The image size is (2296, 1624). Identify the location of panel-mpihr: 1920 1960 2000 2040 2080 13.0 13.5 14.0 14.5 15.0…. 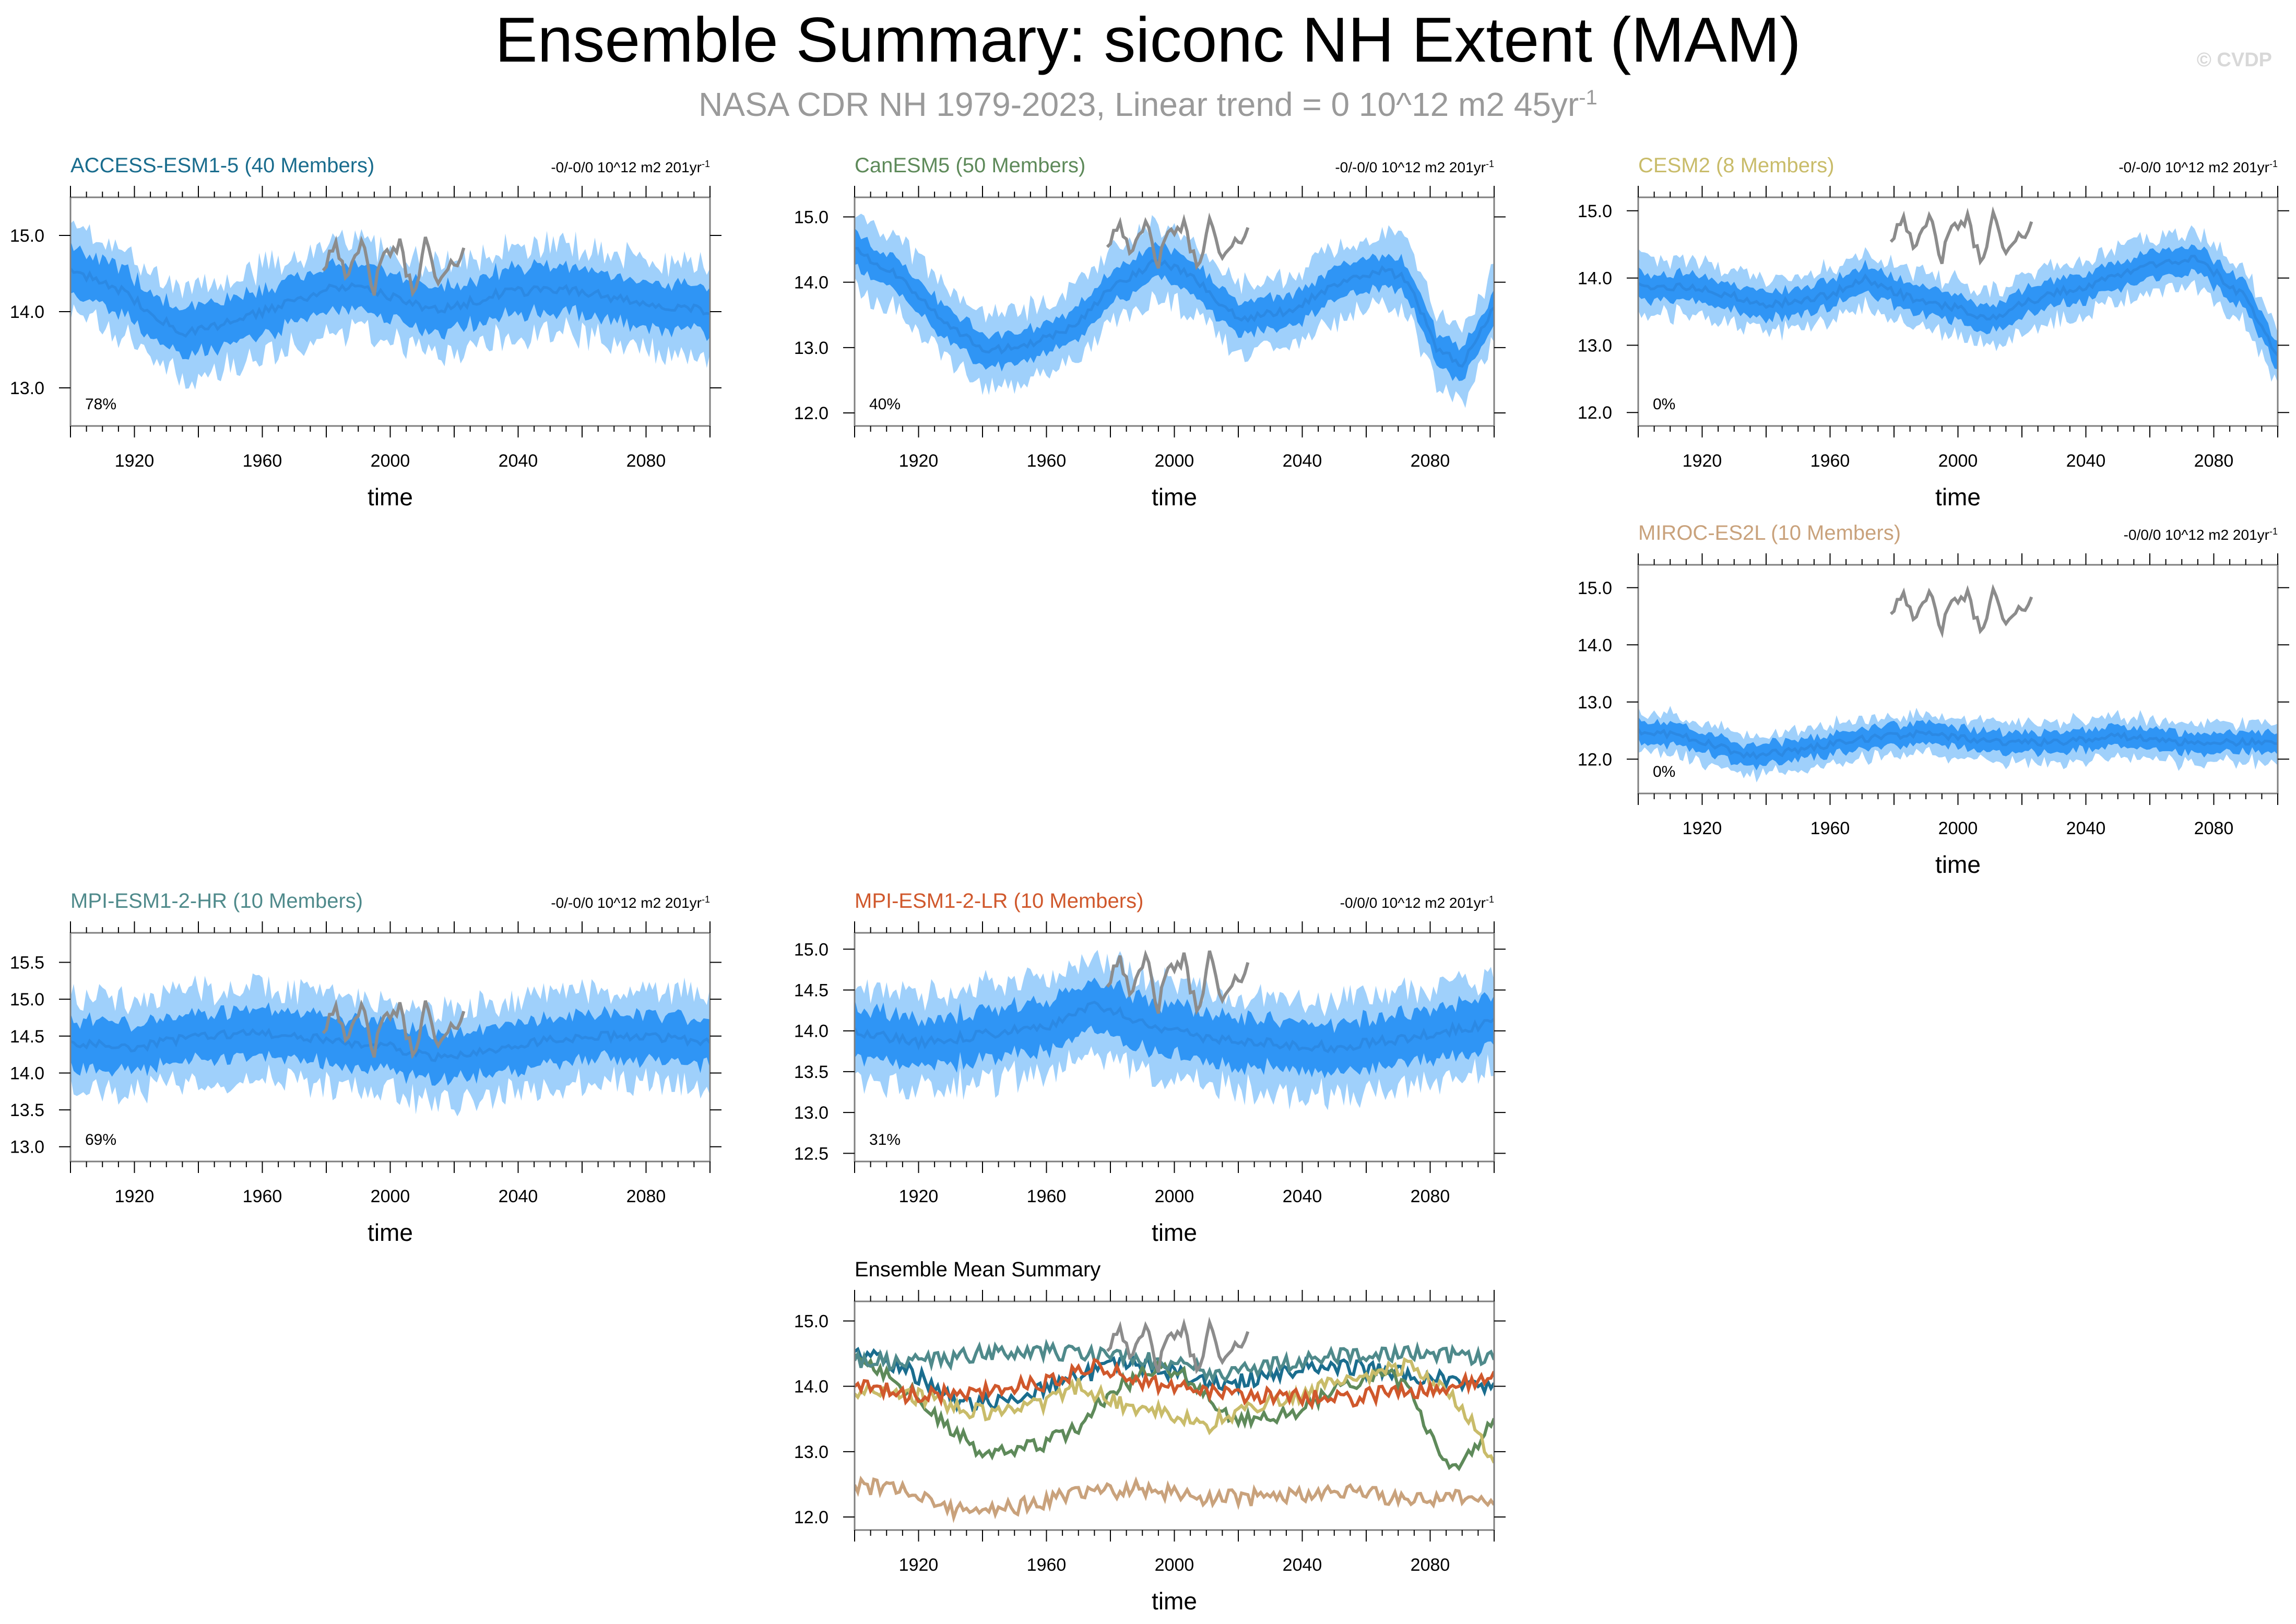
(365, 1068).